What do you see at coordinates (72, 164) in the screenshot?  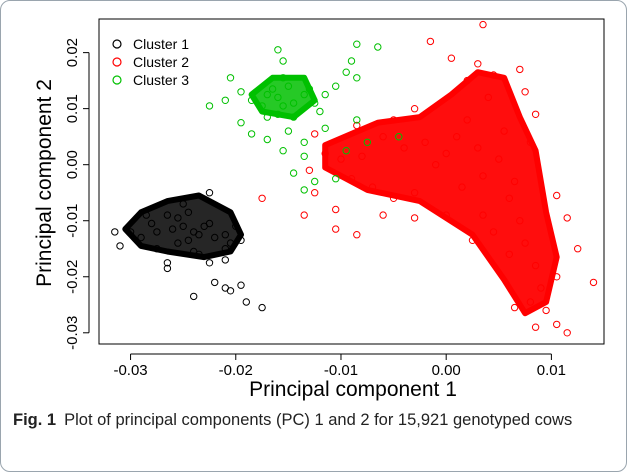 I see `y-tick-label: 0.00` at bounding box center [72, 164].